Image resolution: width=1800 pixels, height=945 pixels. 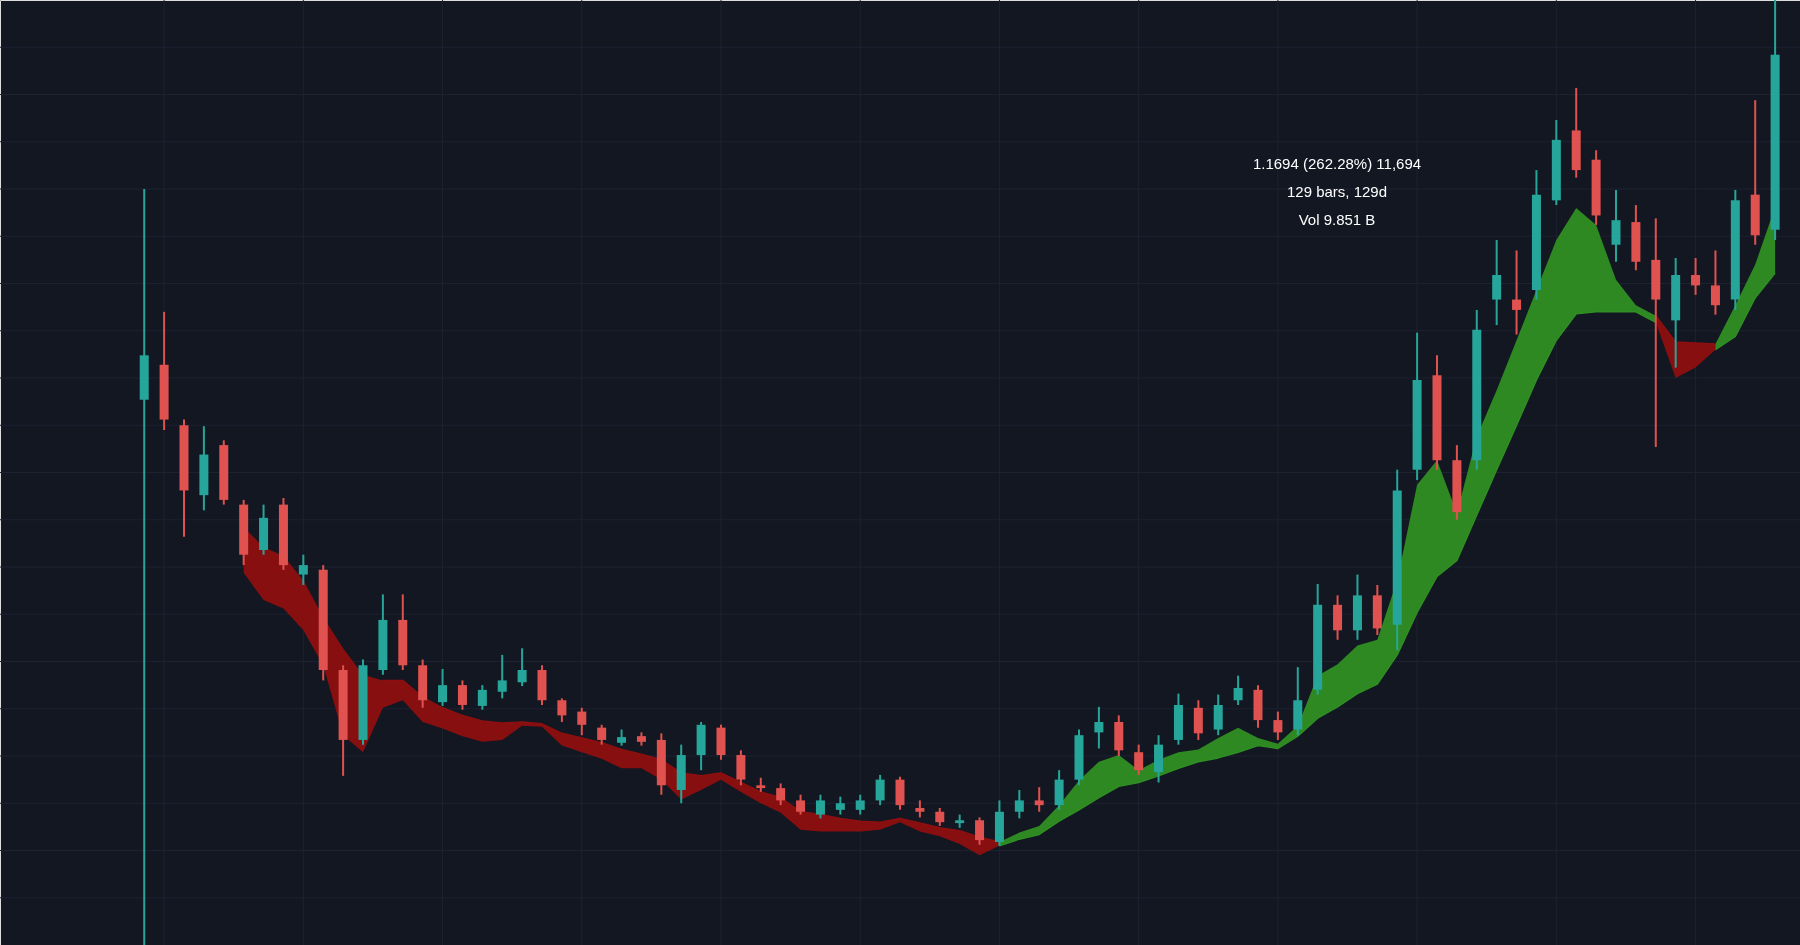 I want to click on annotation: 1.1694 (262.28%) 11,694, so click(x=1337, y=163).